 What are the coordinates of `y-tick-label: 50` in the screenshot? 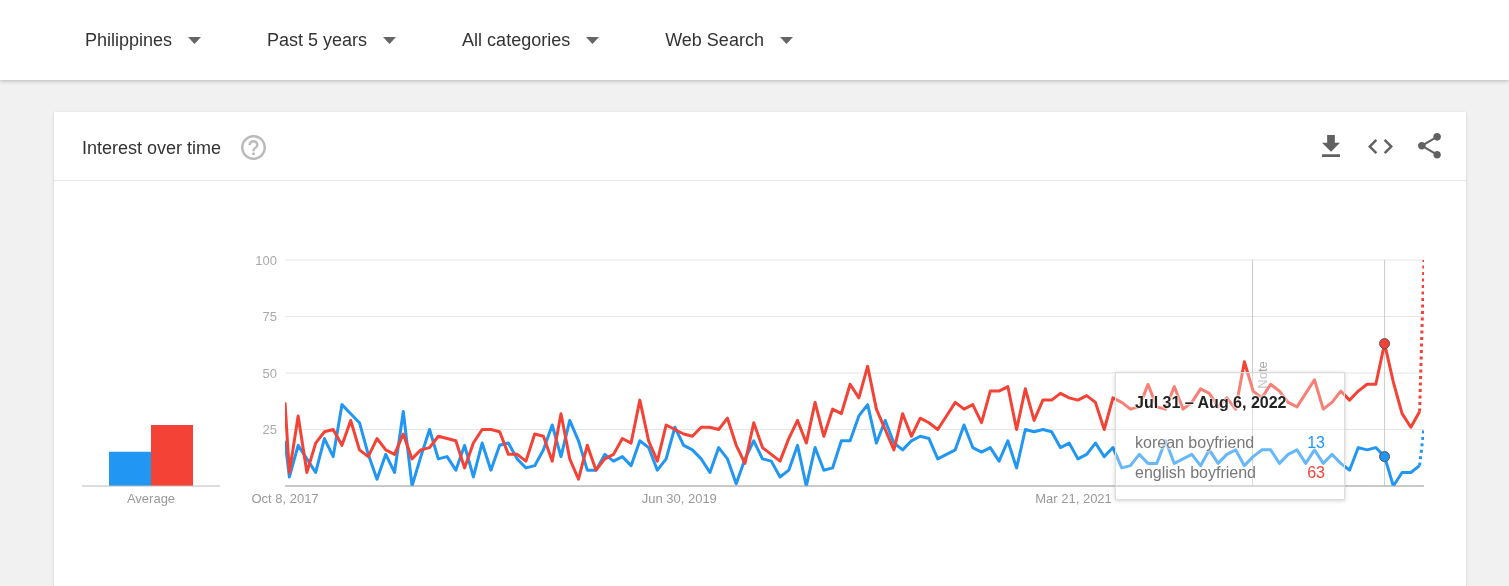 It's located at (269, 373).